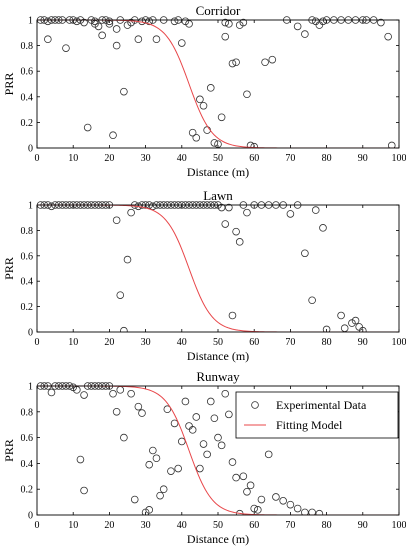 This screenshot has width=406, height=550. What do you see at coordinates (309, 425) in the screenshot?
I see `legend-entry-label: Fitting Model` at bounding box center [309, 425].